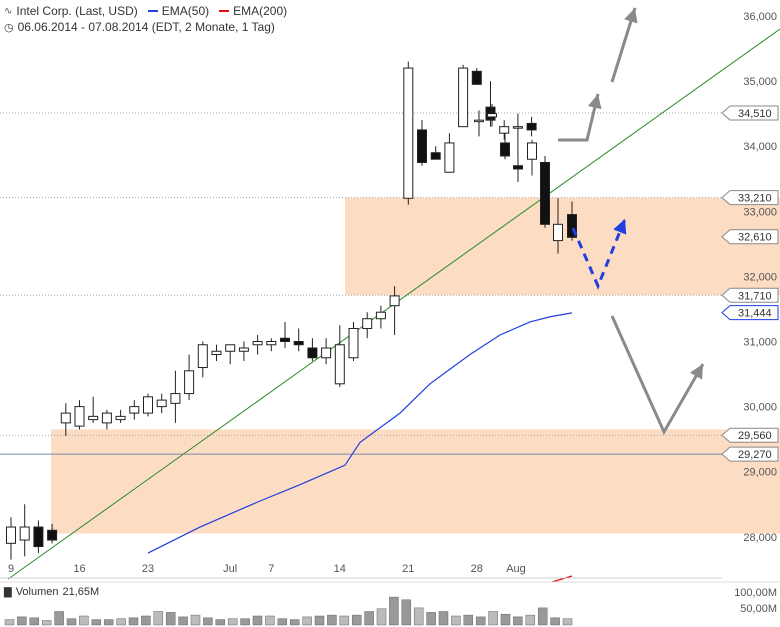 This screenshot has height=627, width=780. What do you see at coordinates (79, 569) in the screenshot?
I see `x-tick-label-2: 16` at bounding box center [79, 569].